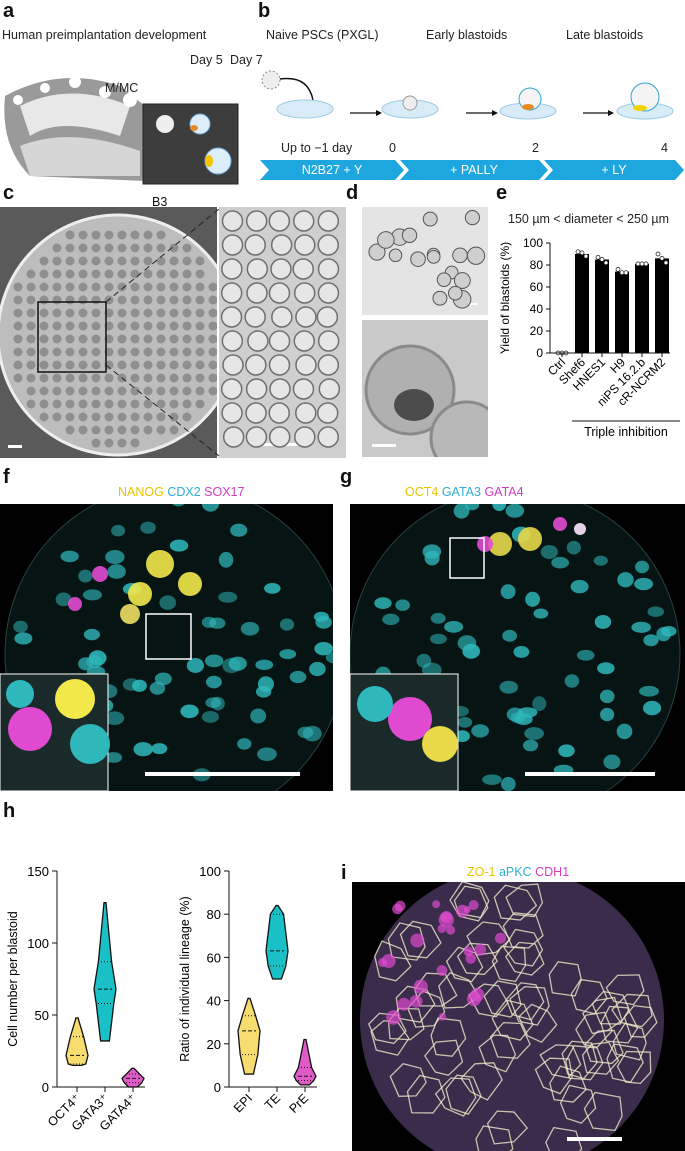  Describe the element at coordinates (42, 1015) in the screenshot. I see `y-tick-label: 50` at that location.